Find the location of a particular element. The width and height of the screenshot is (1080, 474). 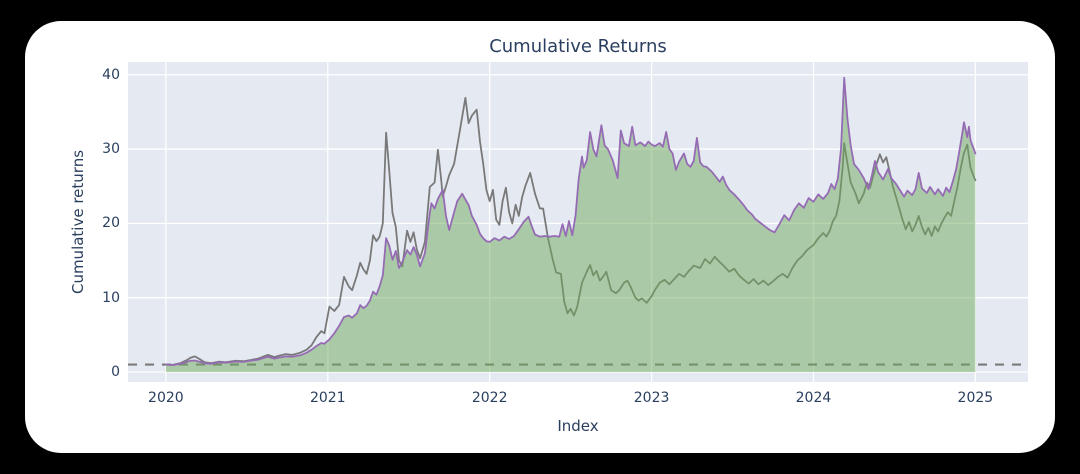

x-tick-label-2023: 2023 is located at coordinates (651, 398).